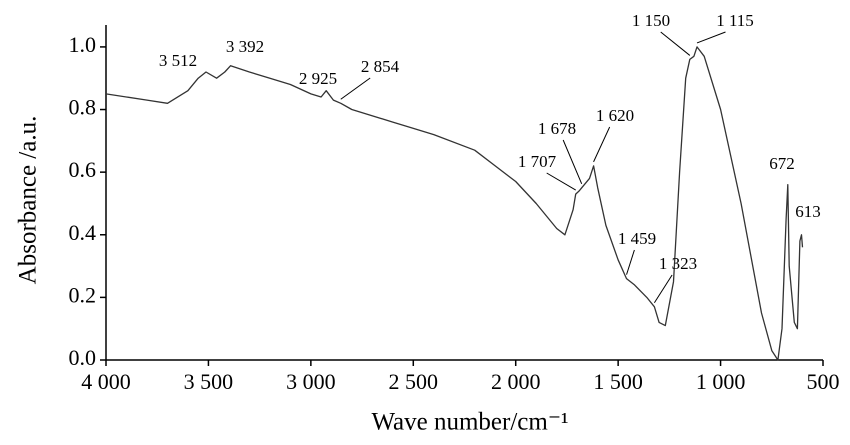 This screenshot has height=445, width=850. I want to click on y-tick-label: 0.4, so click(83, 232).